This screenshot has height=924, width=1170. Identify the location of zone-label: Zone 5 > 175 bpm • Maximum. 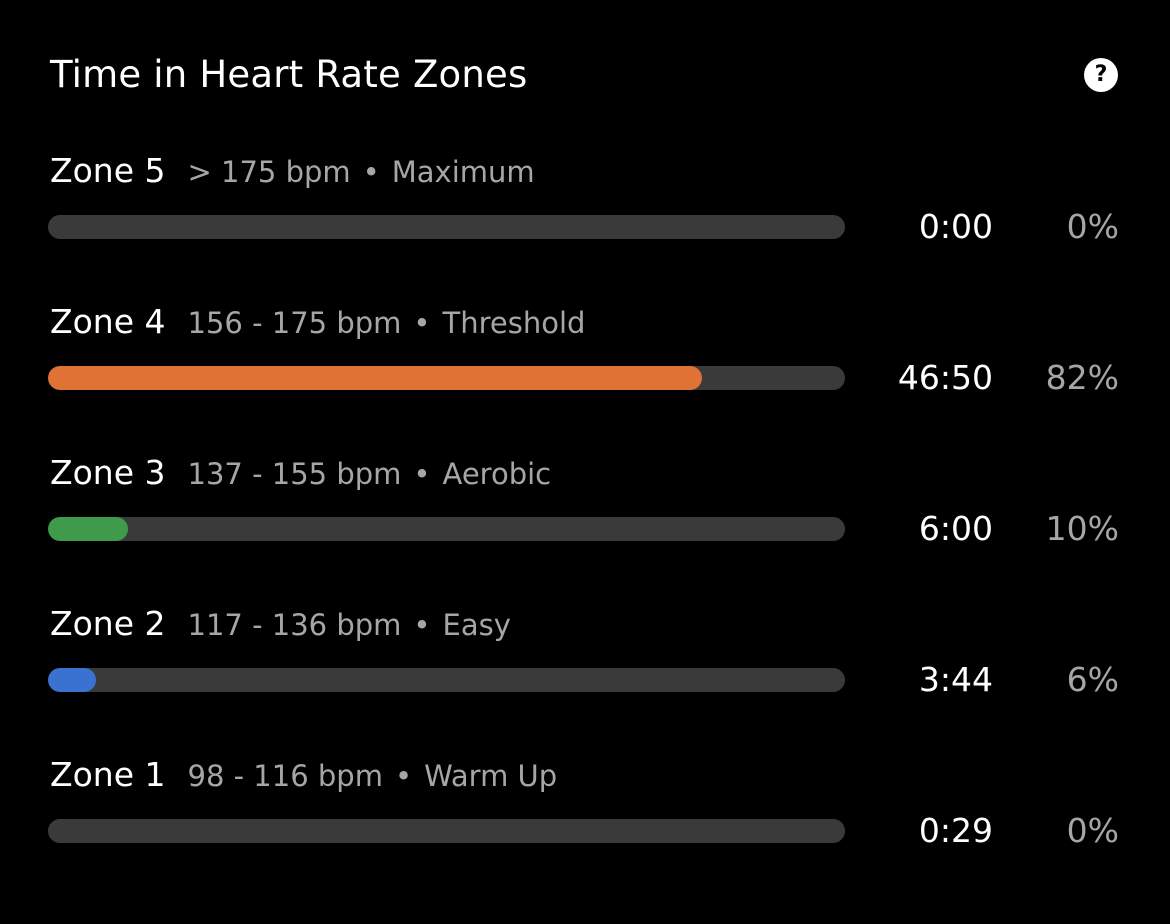
(292, 171).